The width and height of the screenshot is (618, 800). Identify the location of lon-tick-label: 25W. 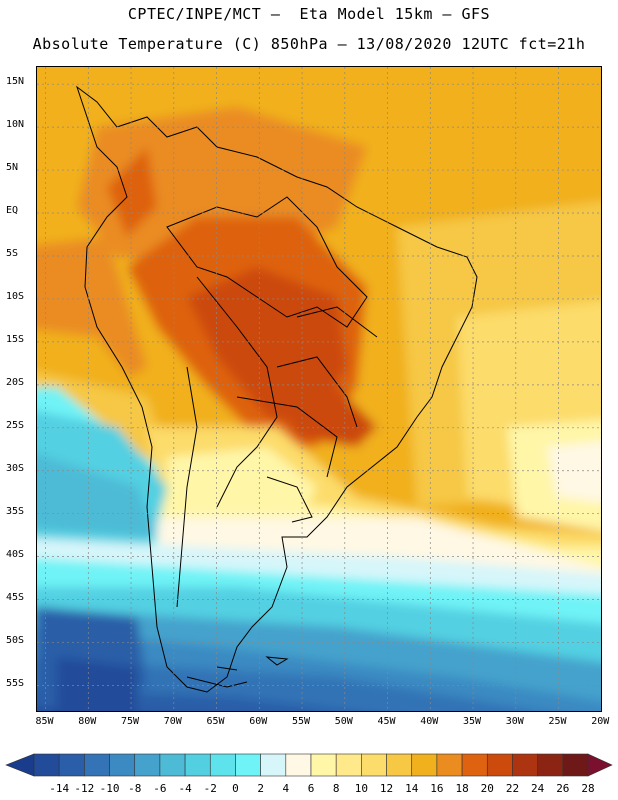
(557, 721).